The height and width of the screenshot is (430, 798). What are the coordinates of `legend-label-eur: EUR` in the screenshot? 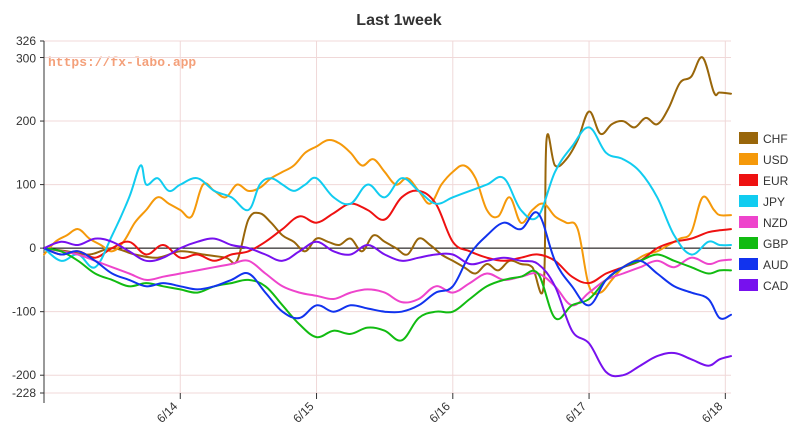 It's located at (776, 181).